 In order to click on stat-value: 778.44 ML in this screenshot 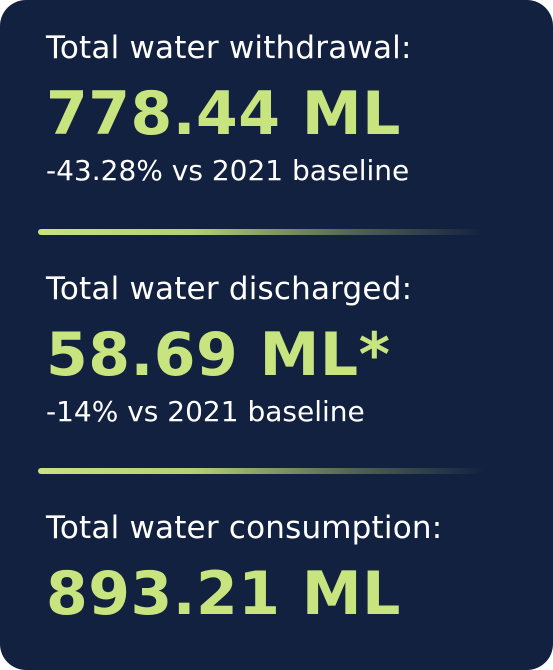, I will do `click(223, 114)`.